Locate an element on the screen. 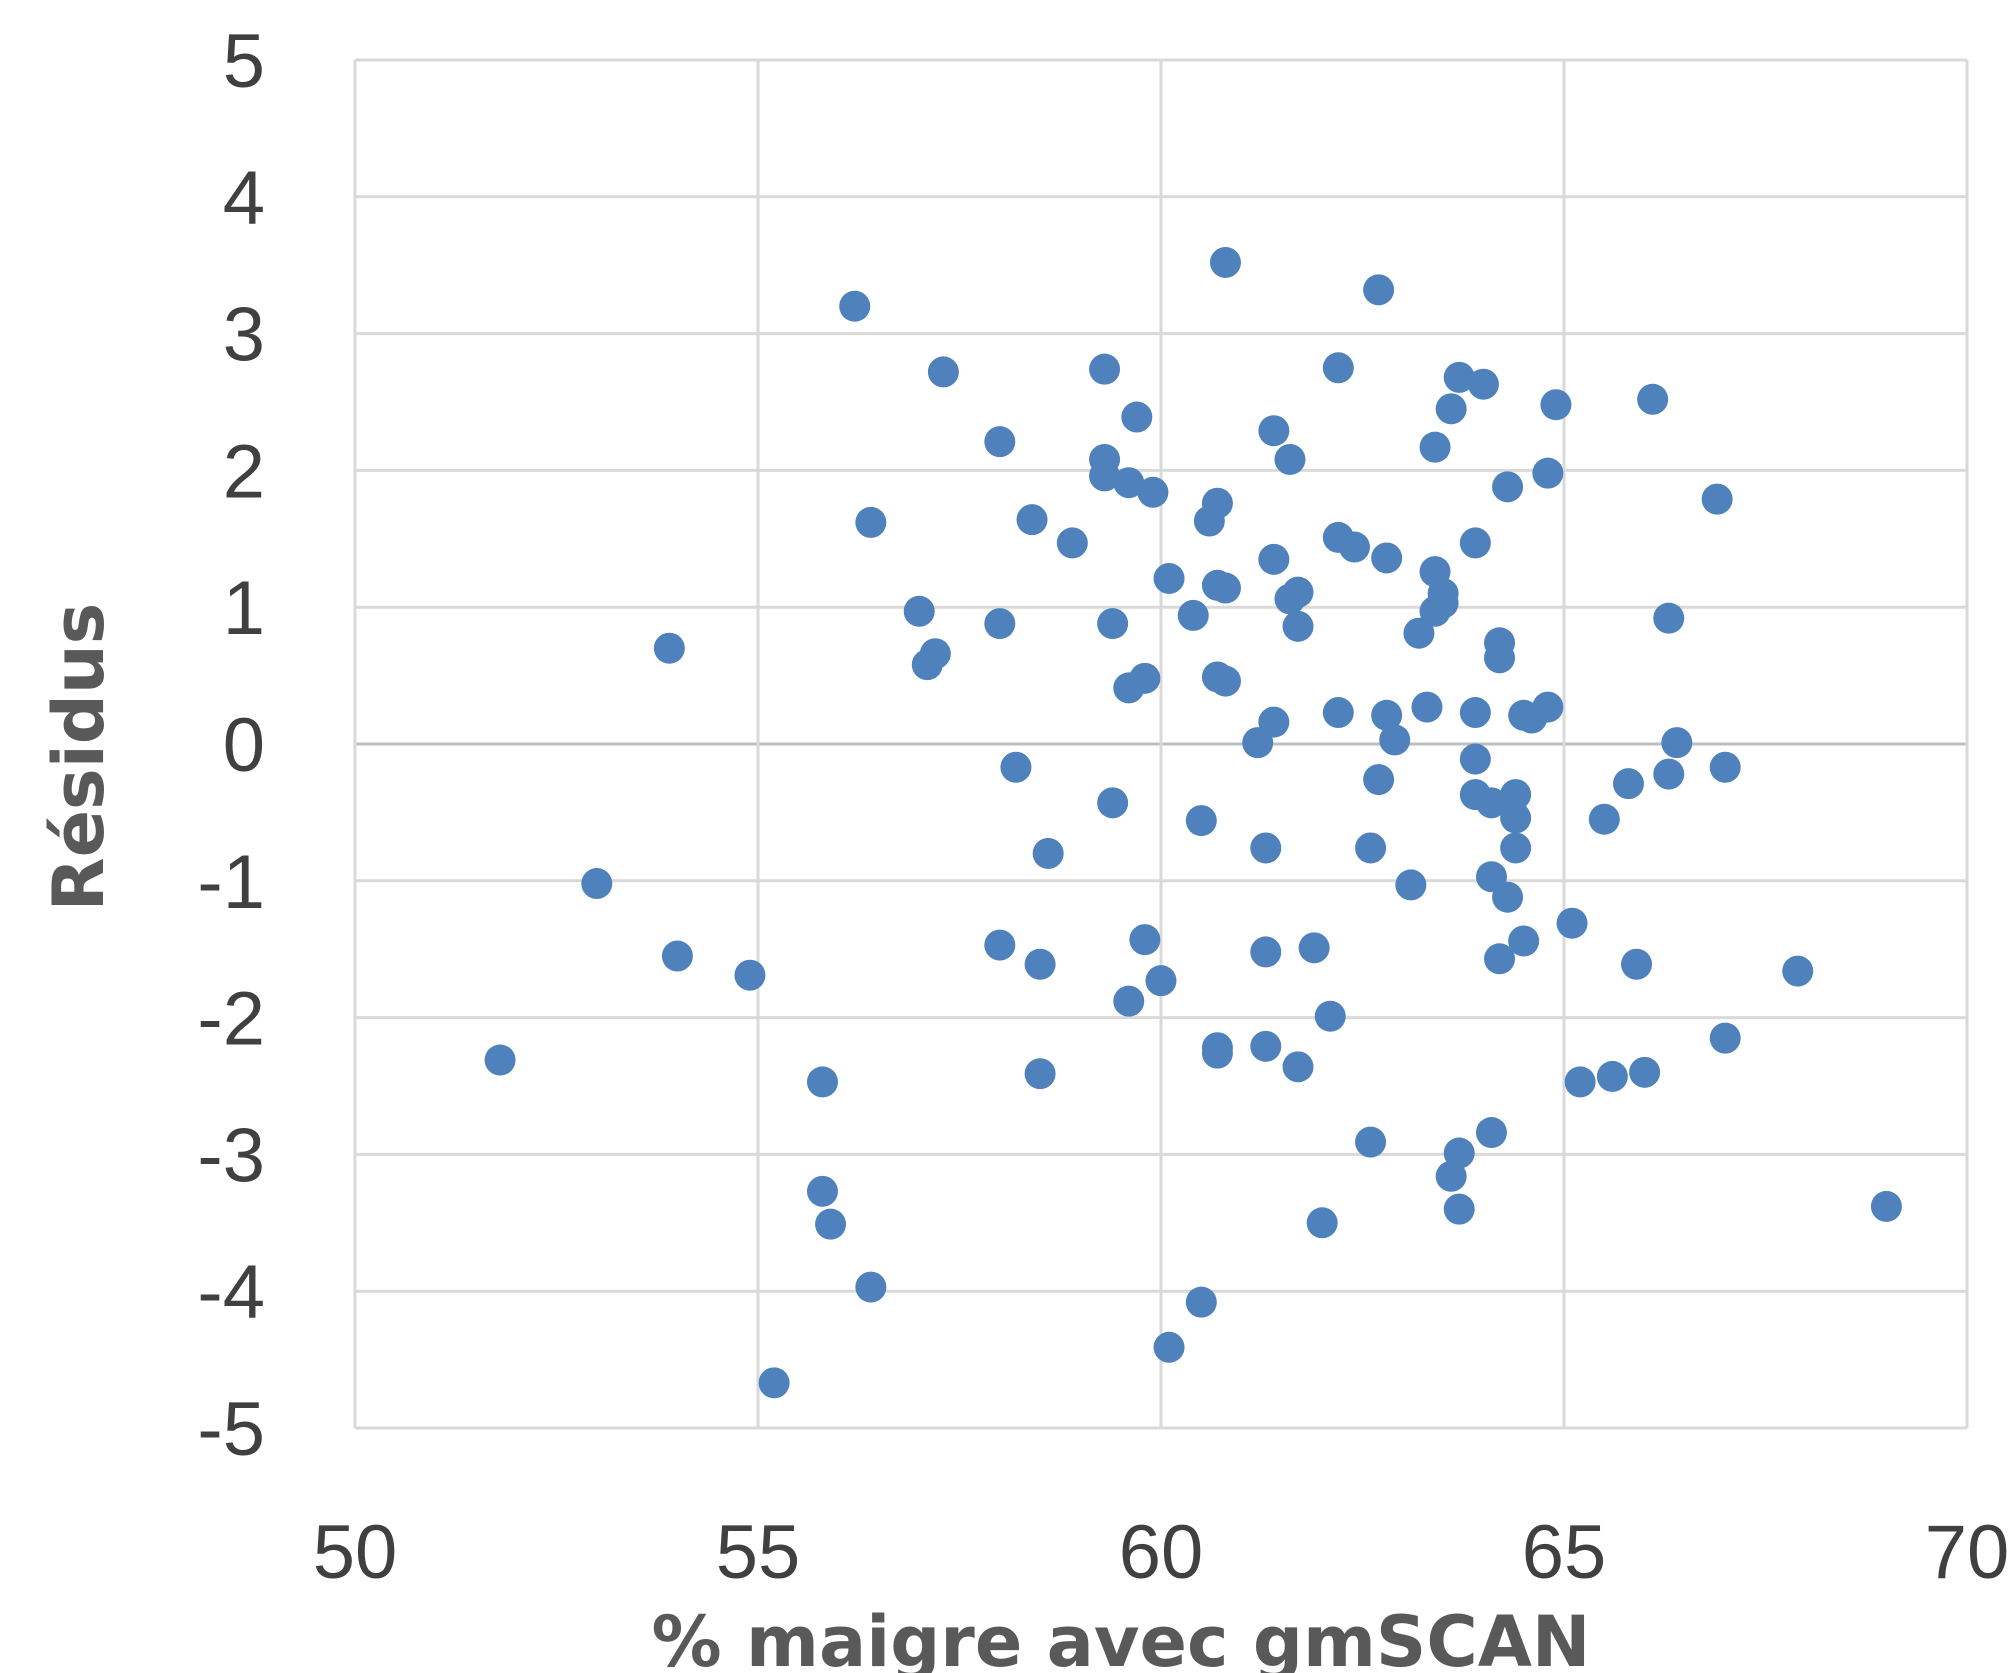 This screenshot has width=2012, height=1673. y-tick-label: -4 is located at coordinates (231, 1292).